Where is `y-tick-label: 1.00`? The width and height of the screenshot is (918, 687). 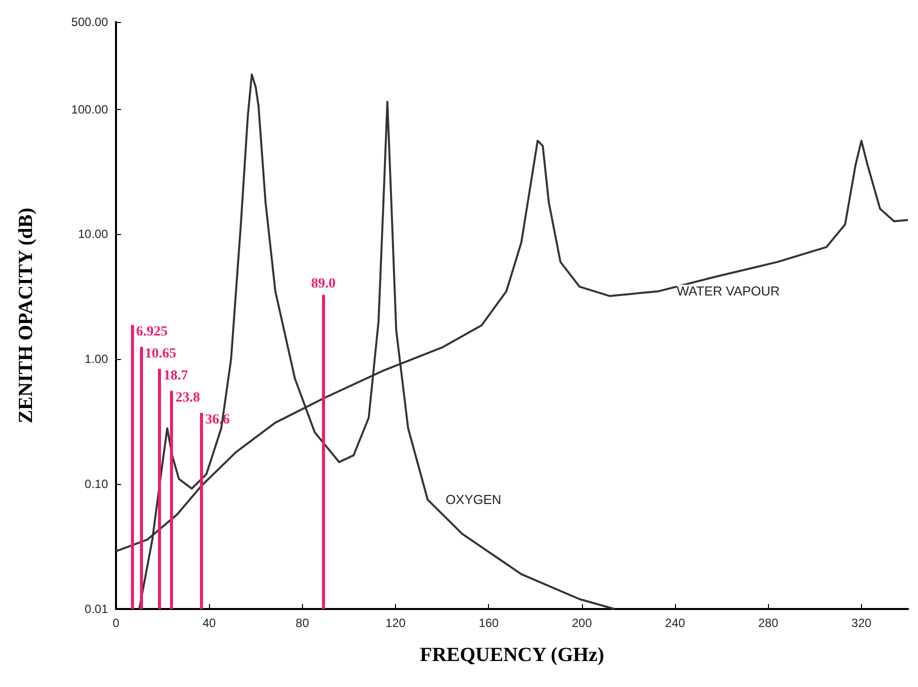
y-tick-label: 1.00 is located at coordinates (96, 359).